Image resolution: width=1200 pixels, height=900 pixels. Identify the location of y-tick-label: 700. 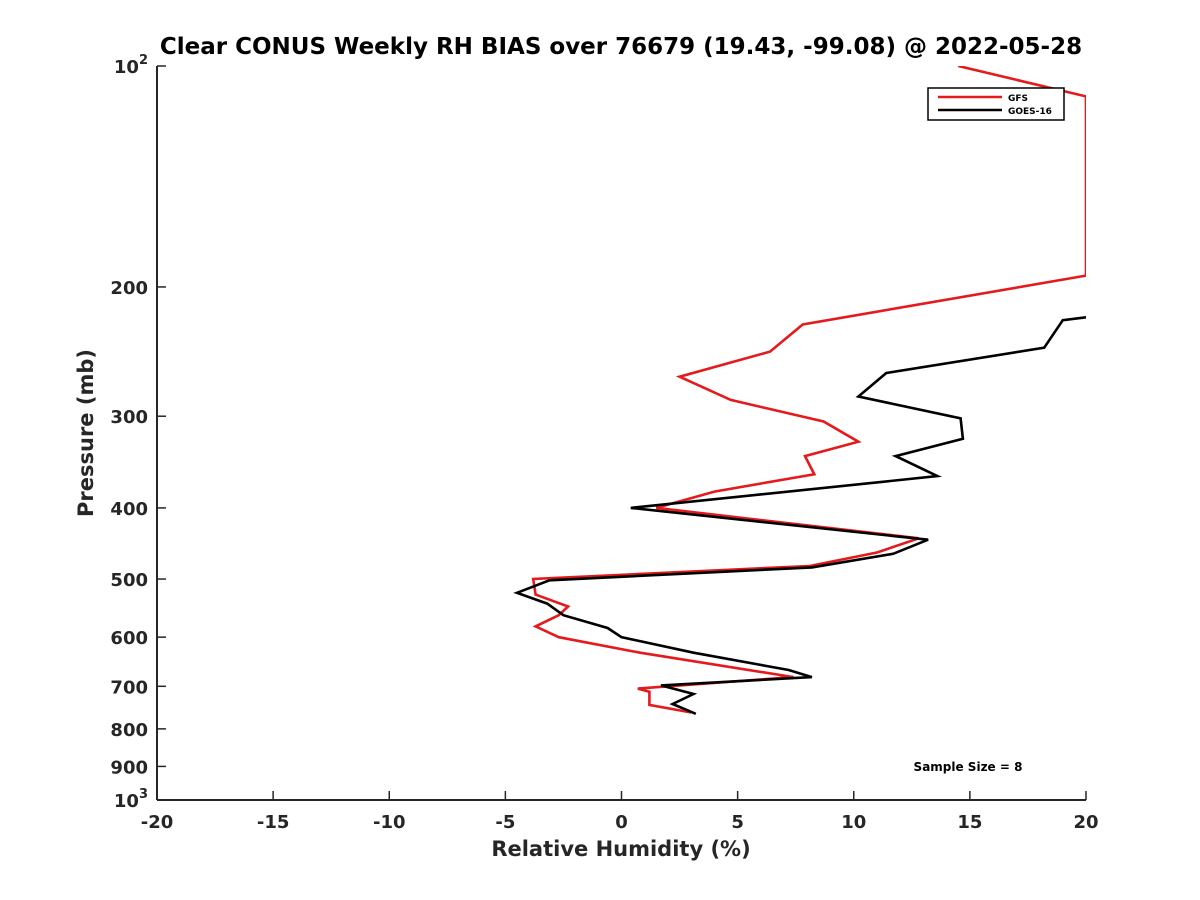
(129, 687).